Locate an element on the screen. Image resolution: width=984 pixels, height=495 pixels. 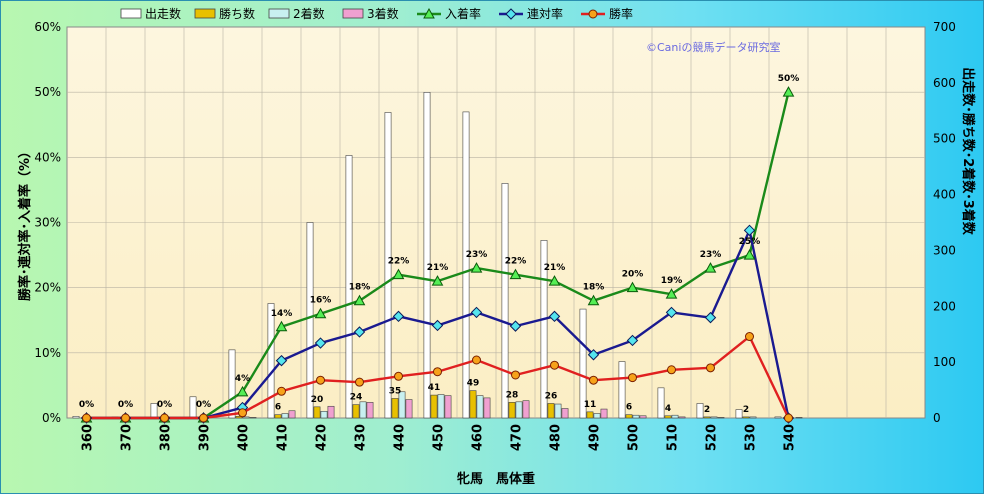
legend-marker-勝率 is located at coordinates (593, 14).